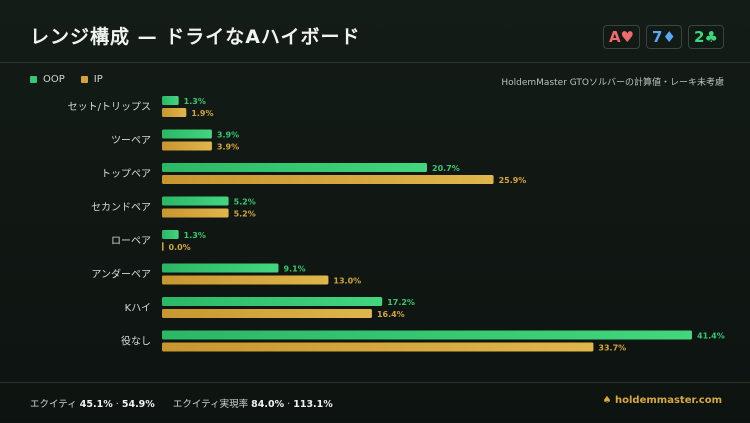 This screenshot has width=750, height=423. What do you see at coordinates (668, 400) in the screenshot?
I see `site-url: holdemmaster.com` at bounding box center [668, 400].